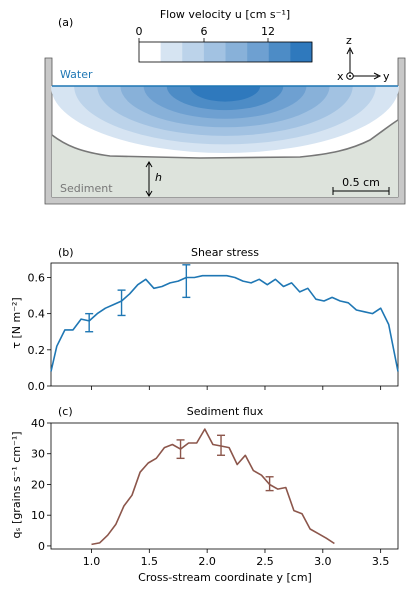 The image size is (411, 594). What do you see at coordinates (38, 484) in the screenshot?
I see `chart-c-ytick-label: 20` at bounding box center [38, 484].